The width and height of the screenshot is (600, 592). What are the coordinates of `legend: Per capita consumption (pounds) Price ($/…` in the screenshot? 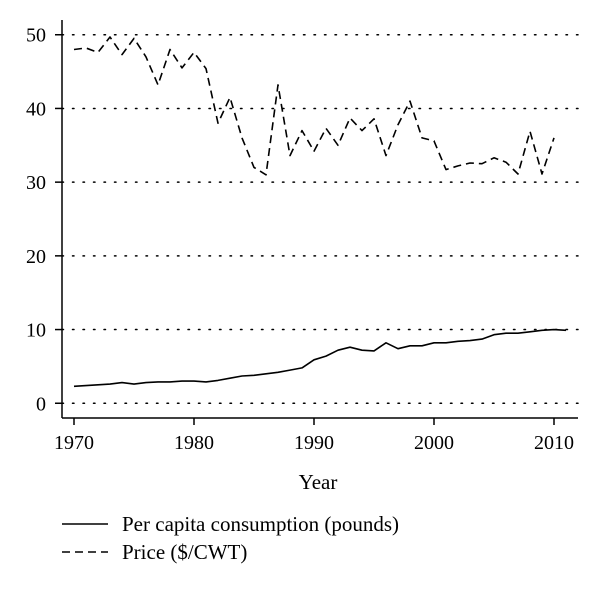 It's located at (230, 538).